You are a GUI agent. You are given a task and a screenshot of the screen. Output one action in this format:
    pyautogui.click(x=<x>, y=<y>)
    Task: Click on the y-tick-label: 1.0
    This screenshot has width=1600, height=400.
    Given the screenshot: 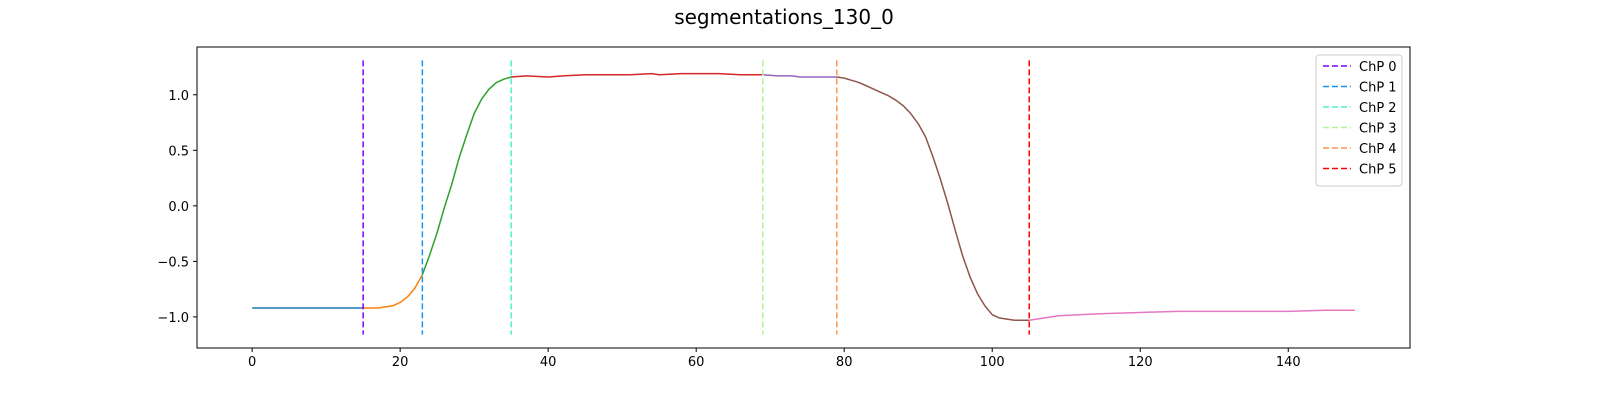 What is the action you would take?
    pyautogui.click(x=178, y=96)
    